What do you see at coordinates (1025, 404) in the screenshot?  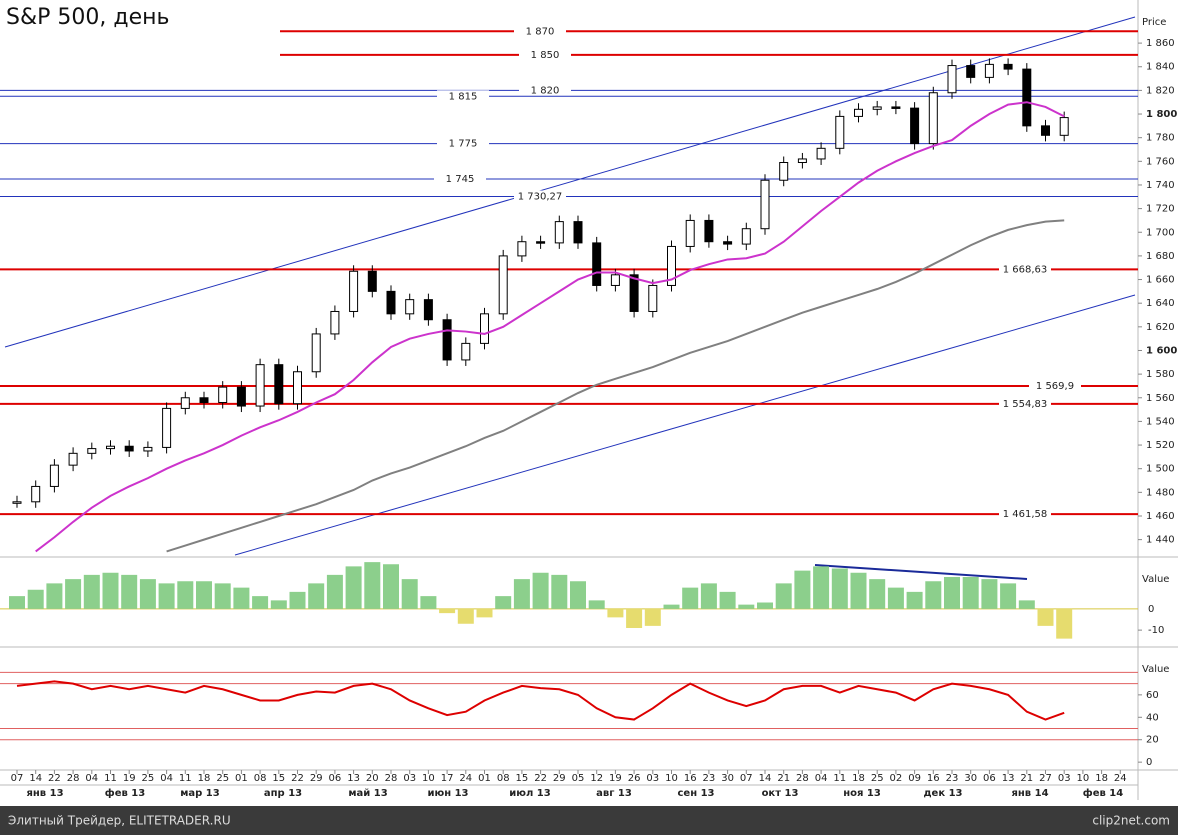 I see `level-label: 1 554,83` at bounding box center [1025, 404].